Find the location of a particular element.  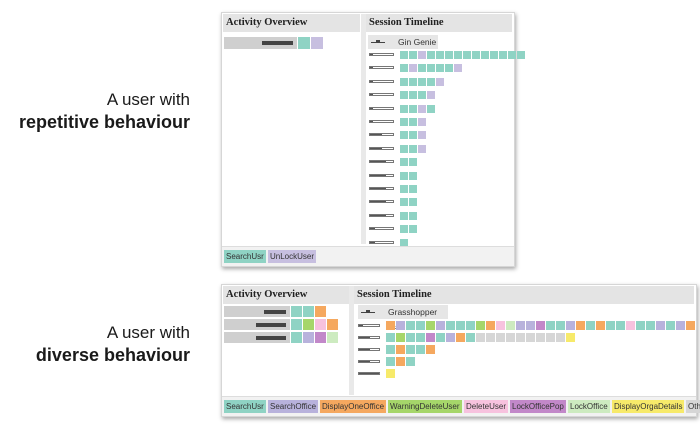

overview-cell-displayoneoffice is located at coordinates (320, 311).